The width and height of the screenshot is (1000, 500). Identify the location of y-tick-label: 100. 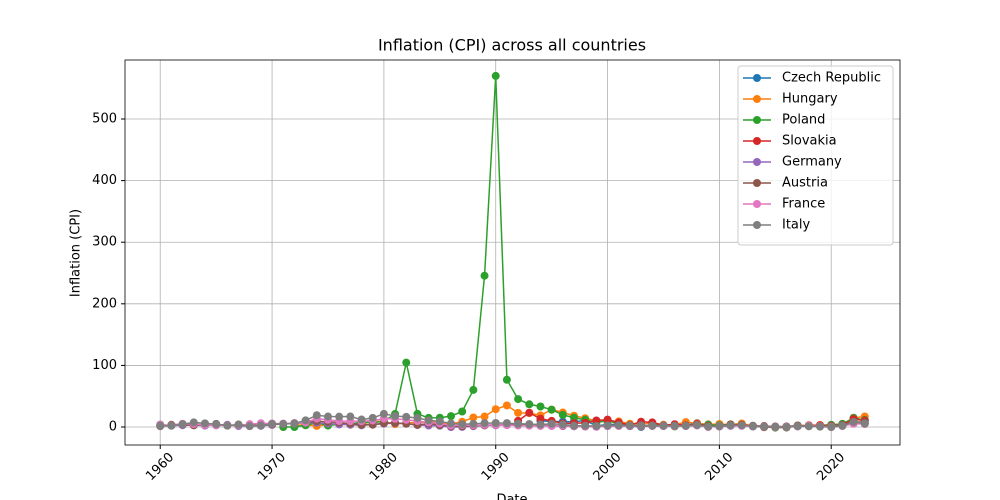
(104, 365).